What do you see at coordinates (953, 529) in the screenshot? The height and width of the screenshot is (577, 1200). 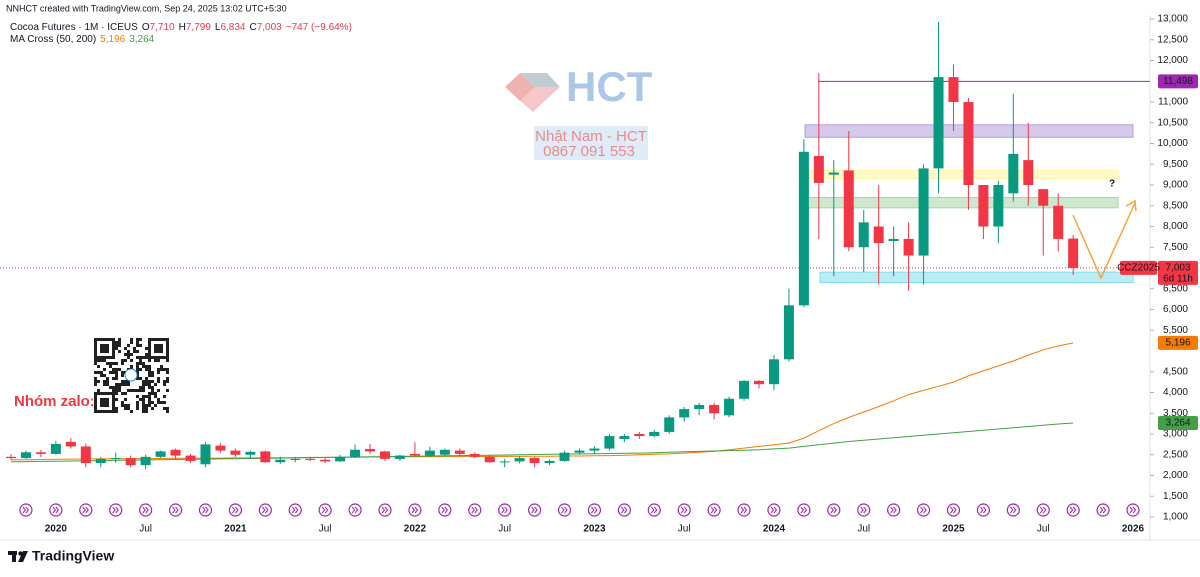 I see `x-tick-label: 2025` at bounding box center [953, 529].